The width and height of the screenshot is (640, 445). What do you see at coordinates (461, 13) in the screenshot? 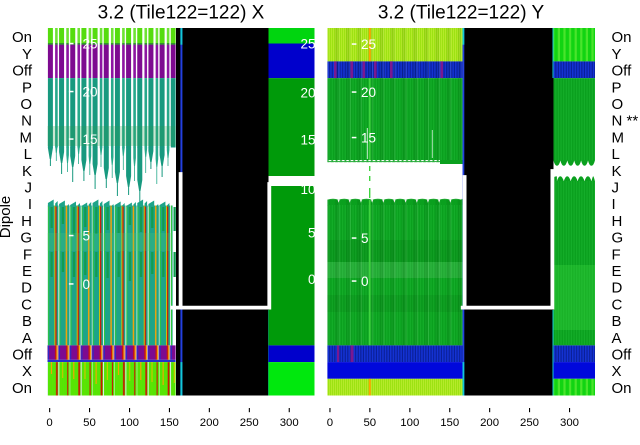
I see `svg-text: 3.2 (Tile122=122) Y` at bounding box center [461, 13].